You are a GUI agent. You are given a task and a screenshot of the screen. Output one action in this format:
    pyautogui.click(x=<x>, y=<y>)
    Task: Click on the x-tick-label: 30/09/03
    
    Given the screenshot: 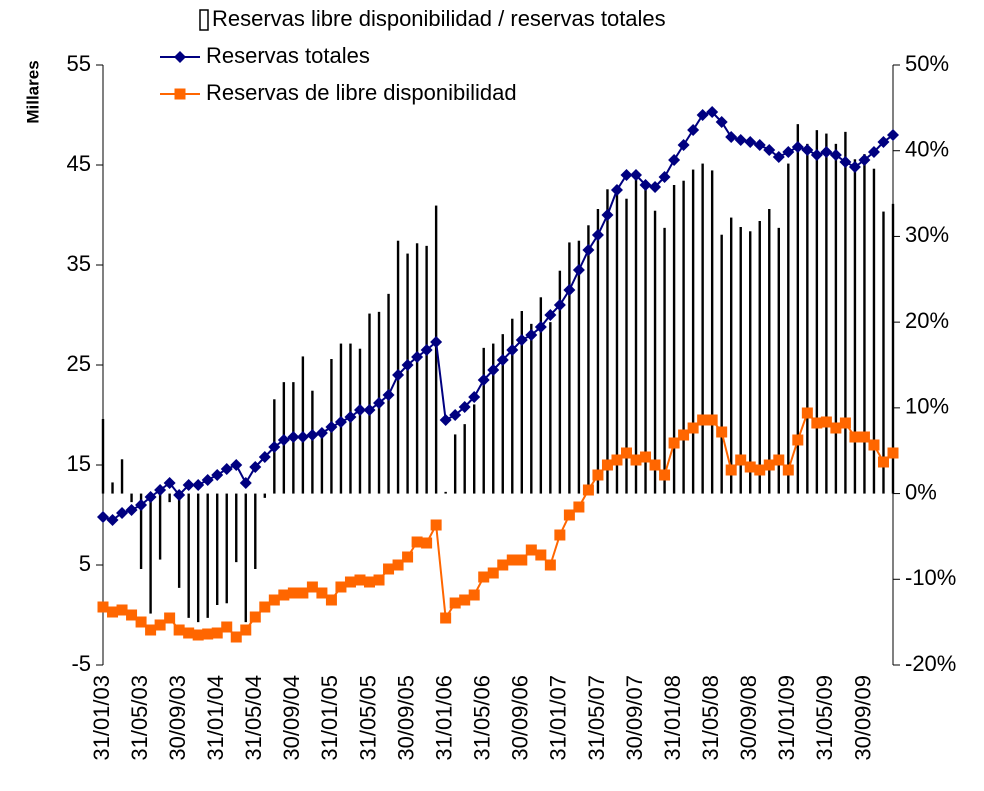 What is the action you would take?
    pyautogui.click(x=177, y=718)
    